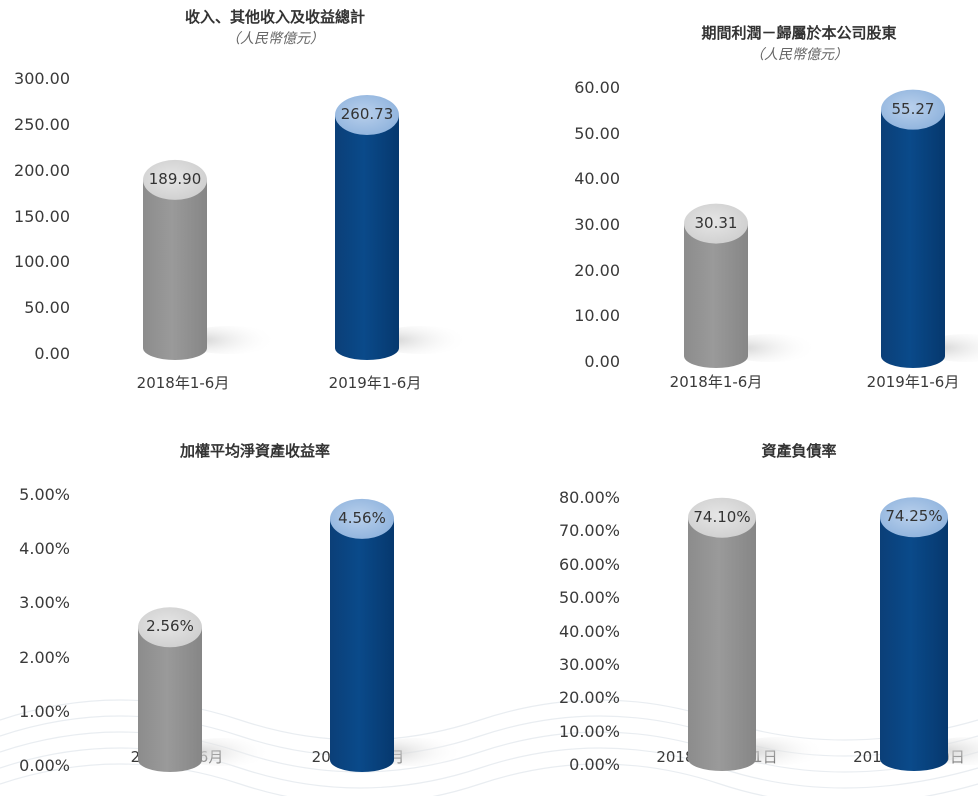 This screenshot has width=978, height=796. Describe the element at coordinates (44, 711) in the screenshot. I see `y-tick-label: 1.00%` at that location.